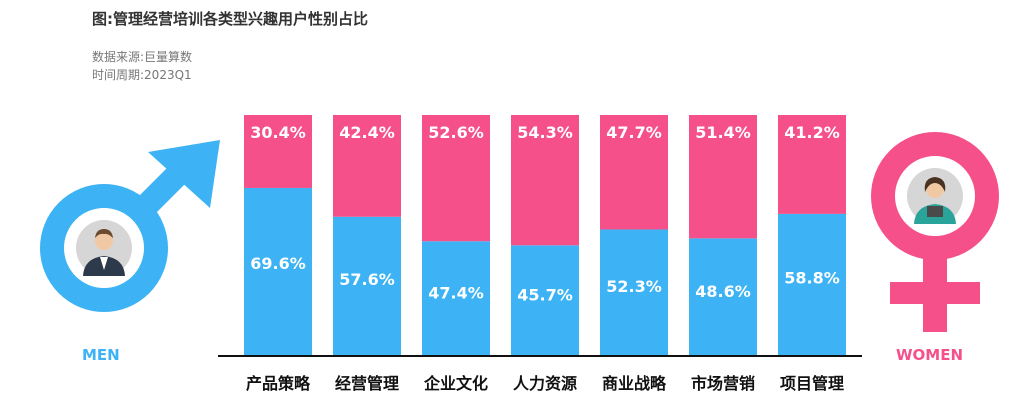 The image size is (1024, 409). I want to click on data-label-female-3: 54.3%, so click(545, 132).